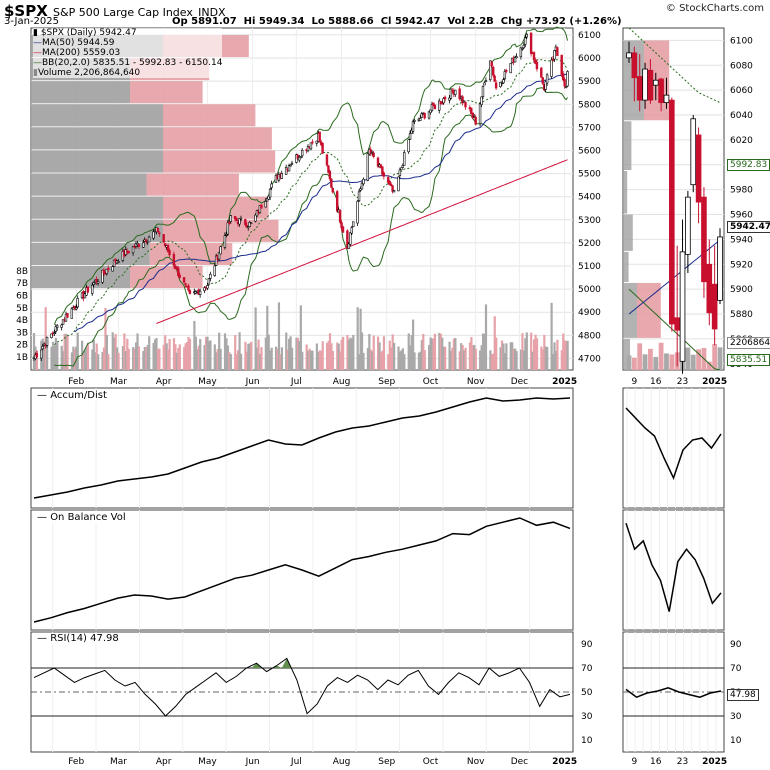  What do you see at coordinates (587, 645) in the screenshot?
I see `rsi-tick-label: 90` at bounding box center [587, 645].